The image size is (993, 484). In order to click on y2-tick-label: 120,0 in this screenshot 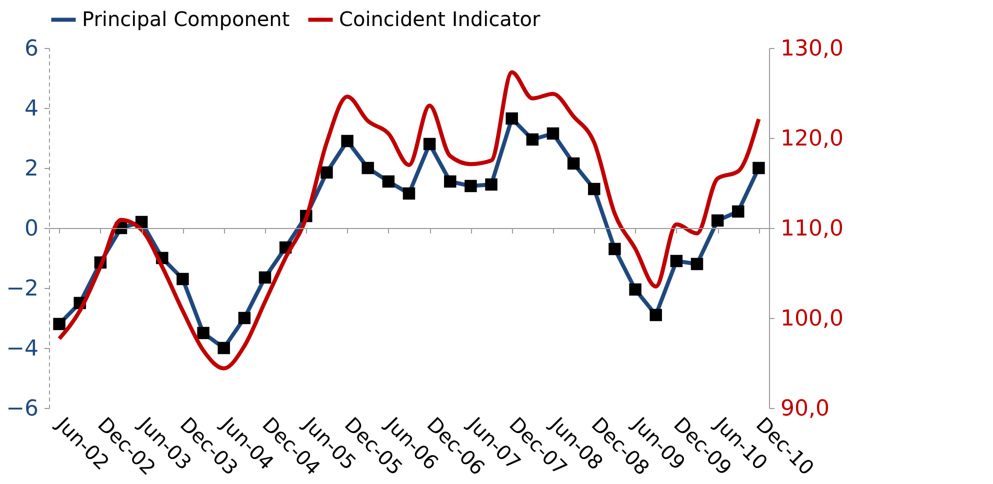, I will do `click(812, 139)`.